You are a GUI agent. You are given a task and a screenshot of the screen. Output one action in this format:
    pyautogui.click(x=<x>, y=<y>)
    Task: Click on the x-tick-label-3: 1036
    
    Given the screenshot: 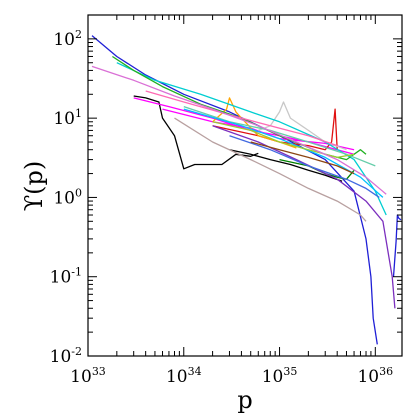 What is the action you would take?
    pyautogui.click(x=375, y=376)
    